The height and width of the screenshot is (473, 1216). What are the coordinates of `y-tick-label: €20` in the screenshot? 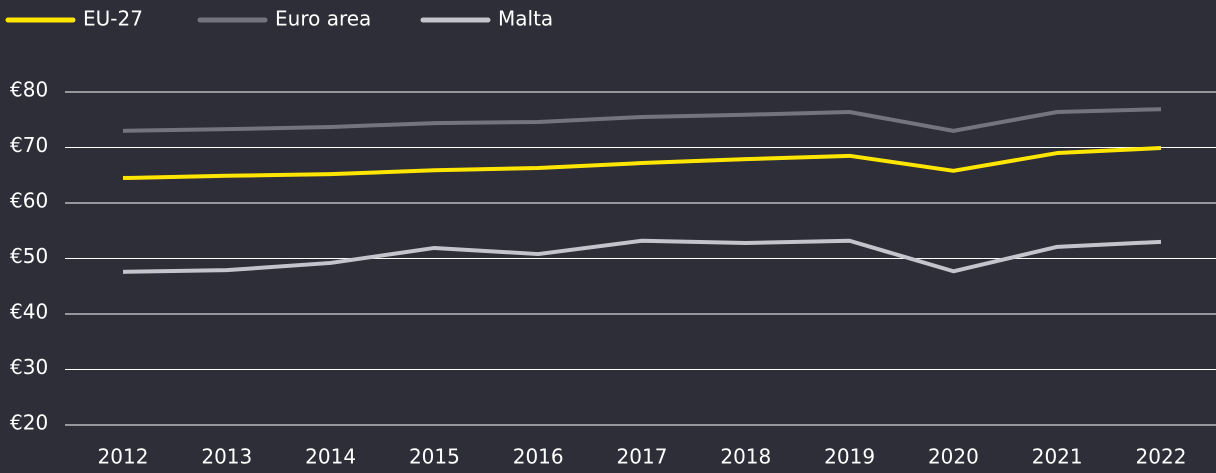 It's located at (29, 423).